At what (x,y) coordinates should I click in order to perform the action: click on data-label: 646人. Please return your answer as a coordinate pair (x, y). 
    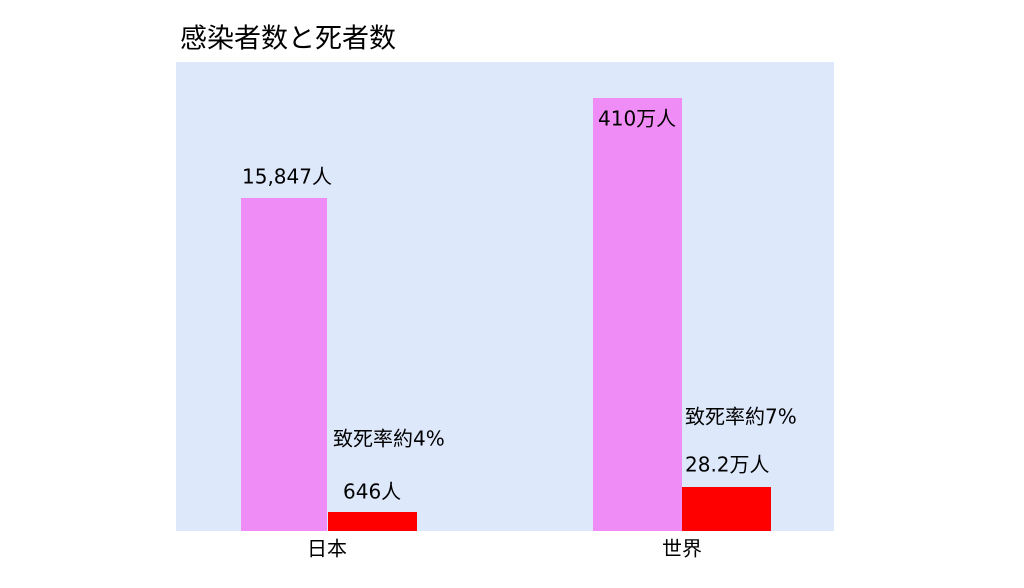
    Looking at the image, I should click on (372, 492).